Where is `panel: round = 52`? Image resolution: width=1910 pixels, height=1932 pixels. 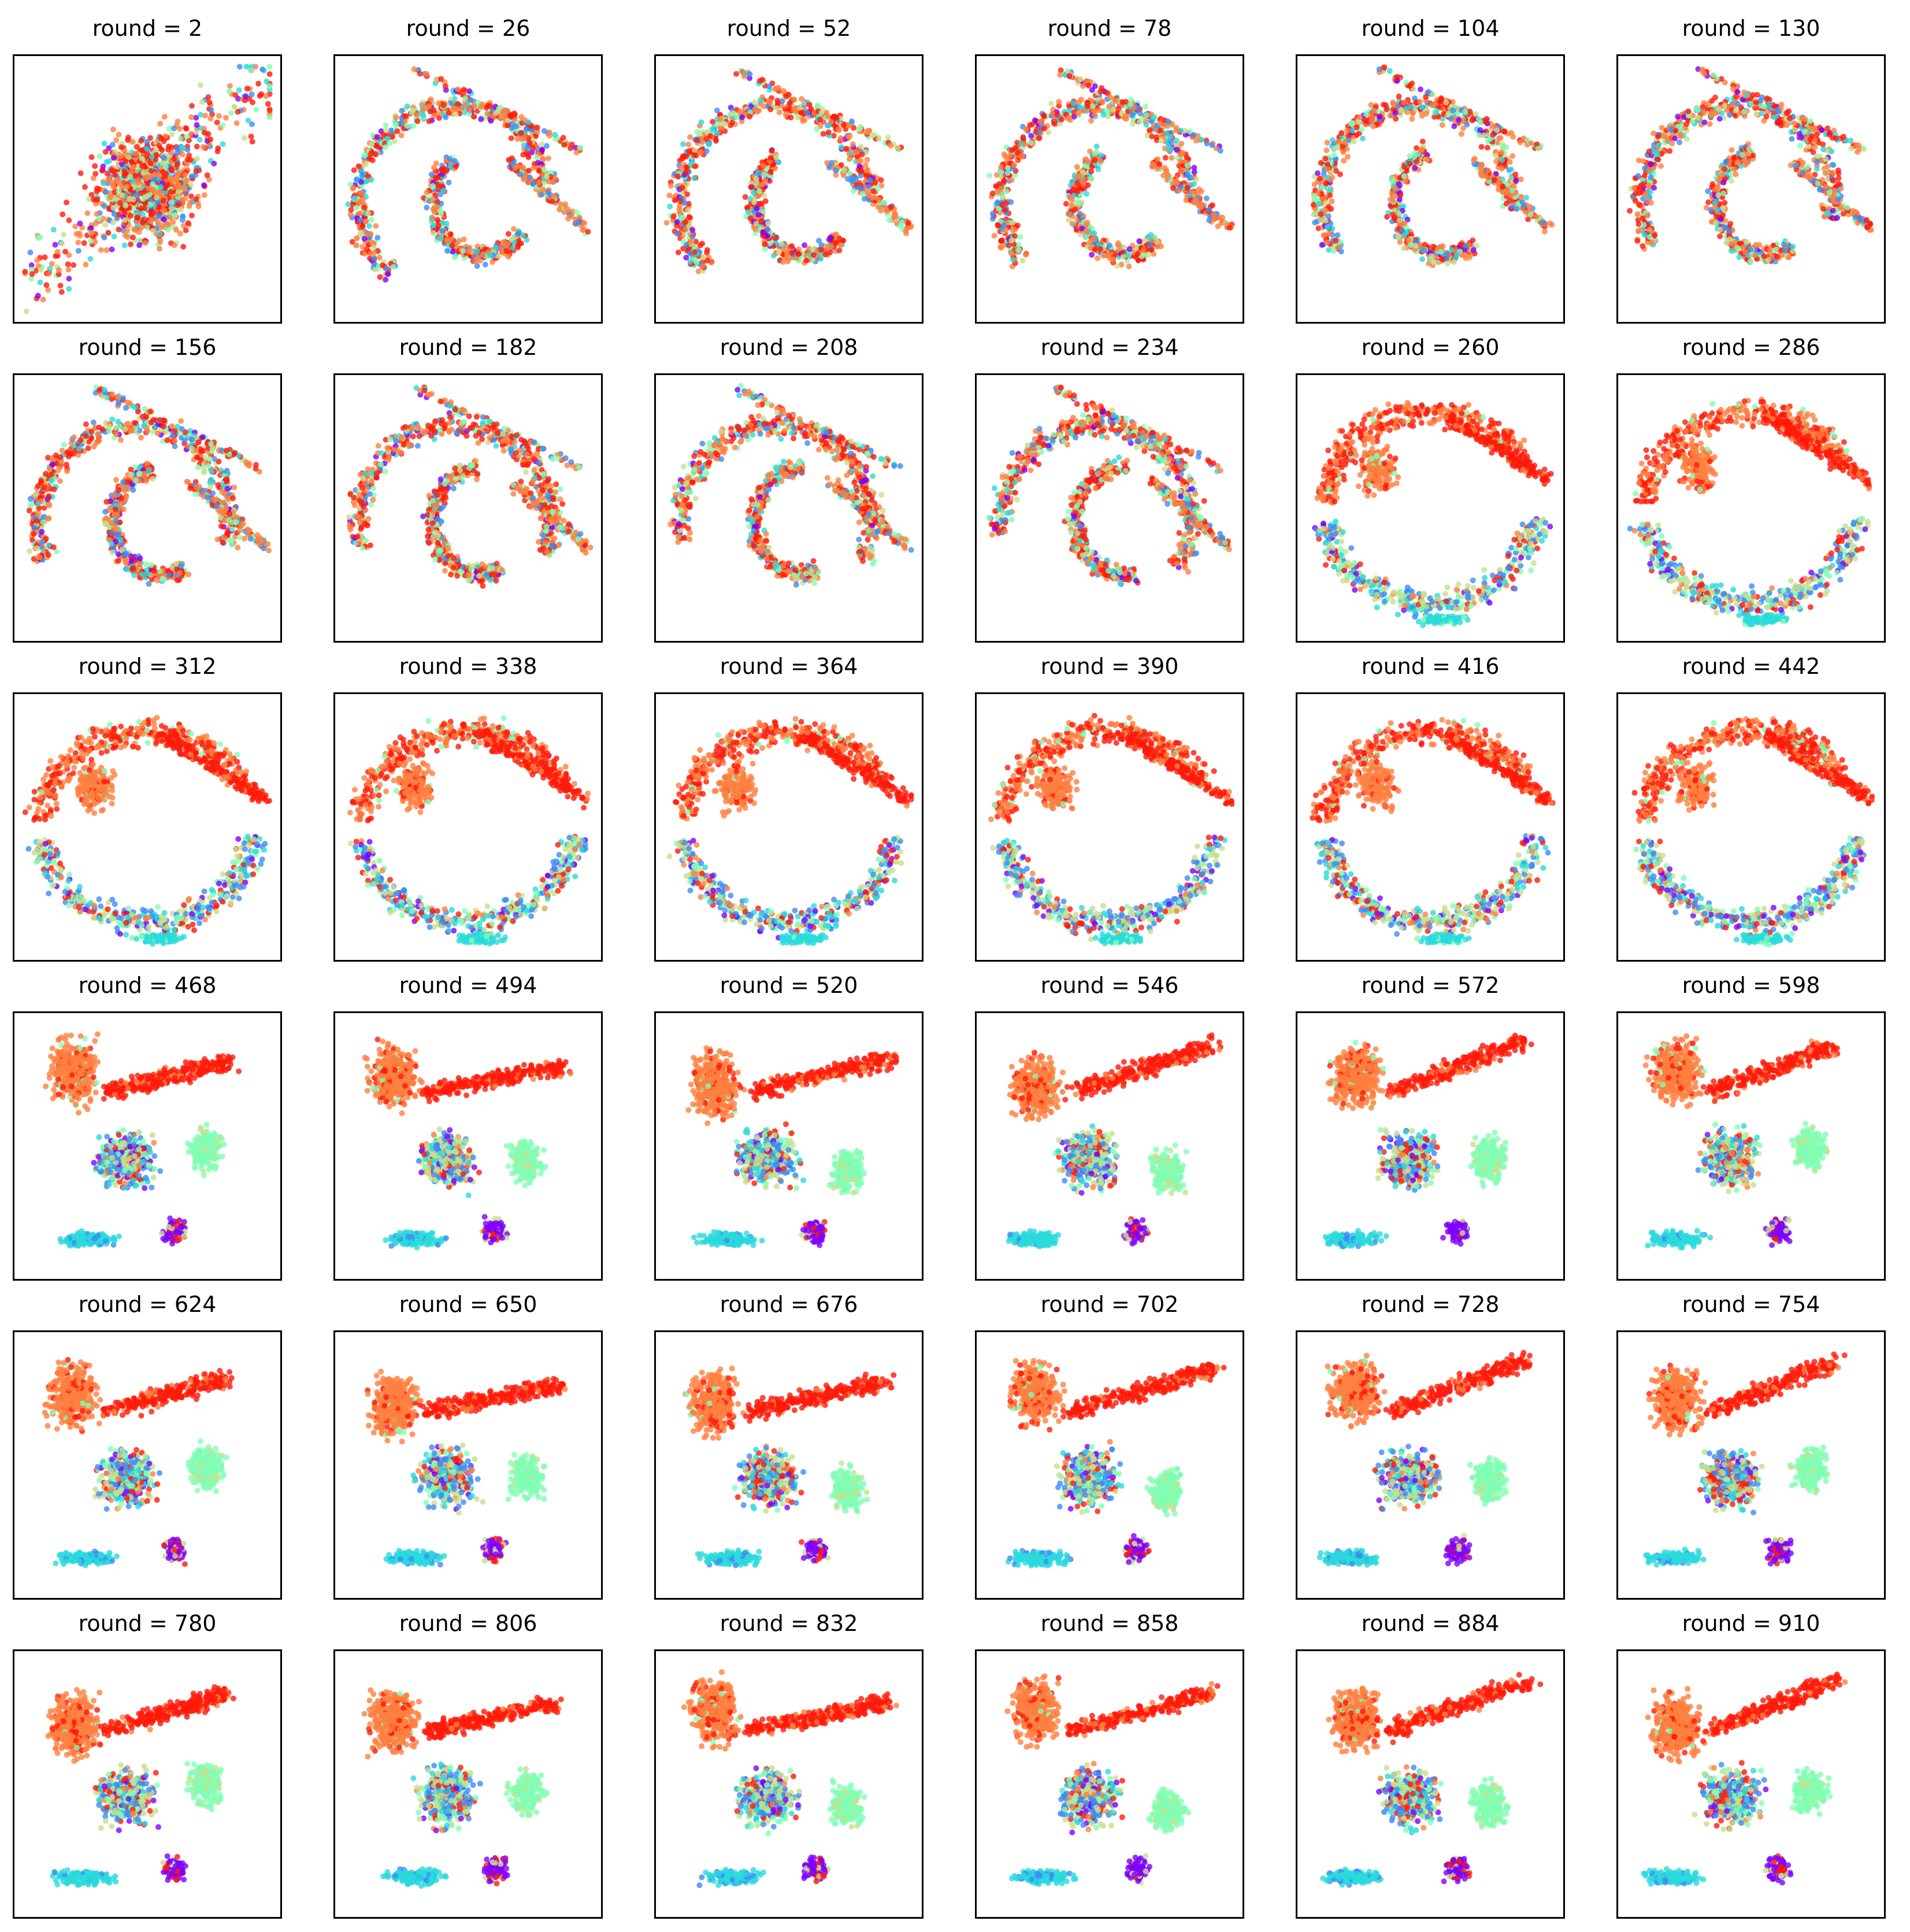
panel: round = 52 is located at coordinates (789, 169).